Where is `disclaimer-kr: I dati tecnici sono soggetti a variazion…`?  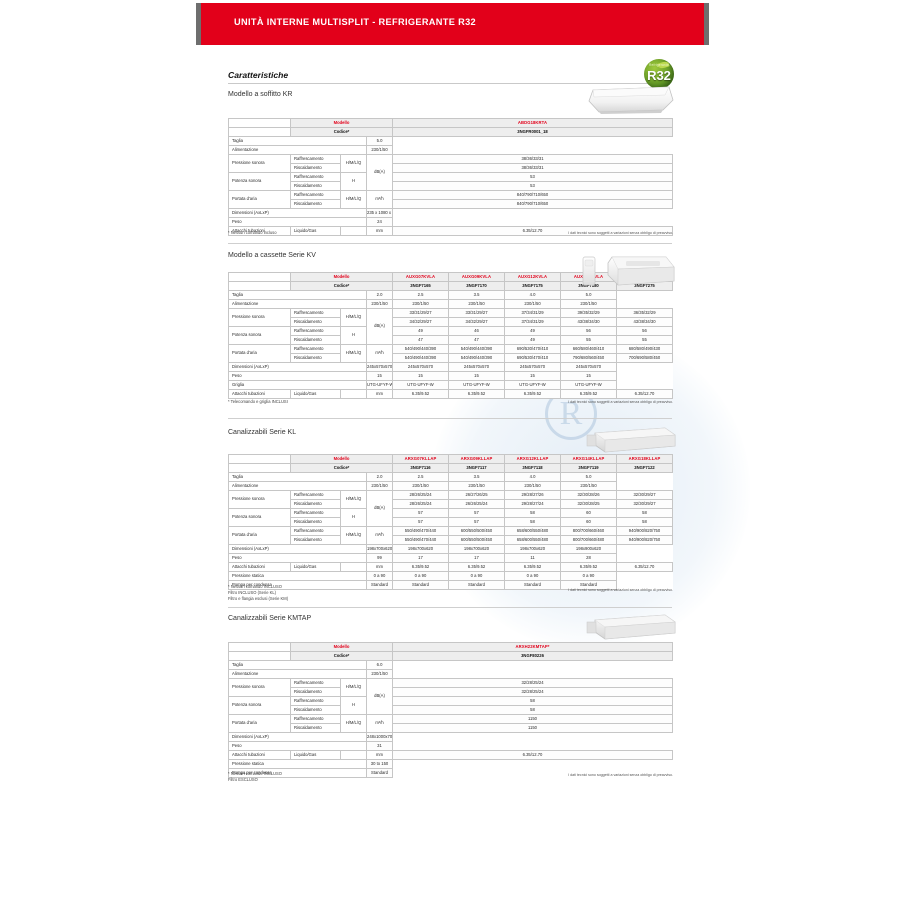 disclaimer-kr: I dati tecnici sono soggetti a variazion… is located at coordinates (620, 233).